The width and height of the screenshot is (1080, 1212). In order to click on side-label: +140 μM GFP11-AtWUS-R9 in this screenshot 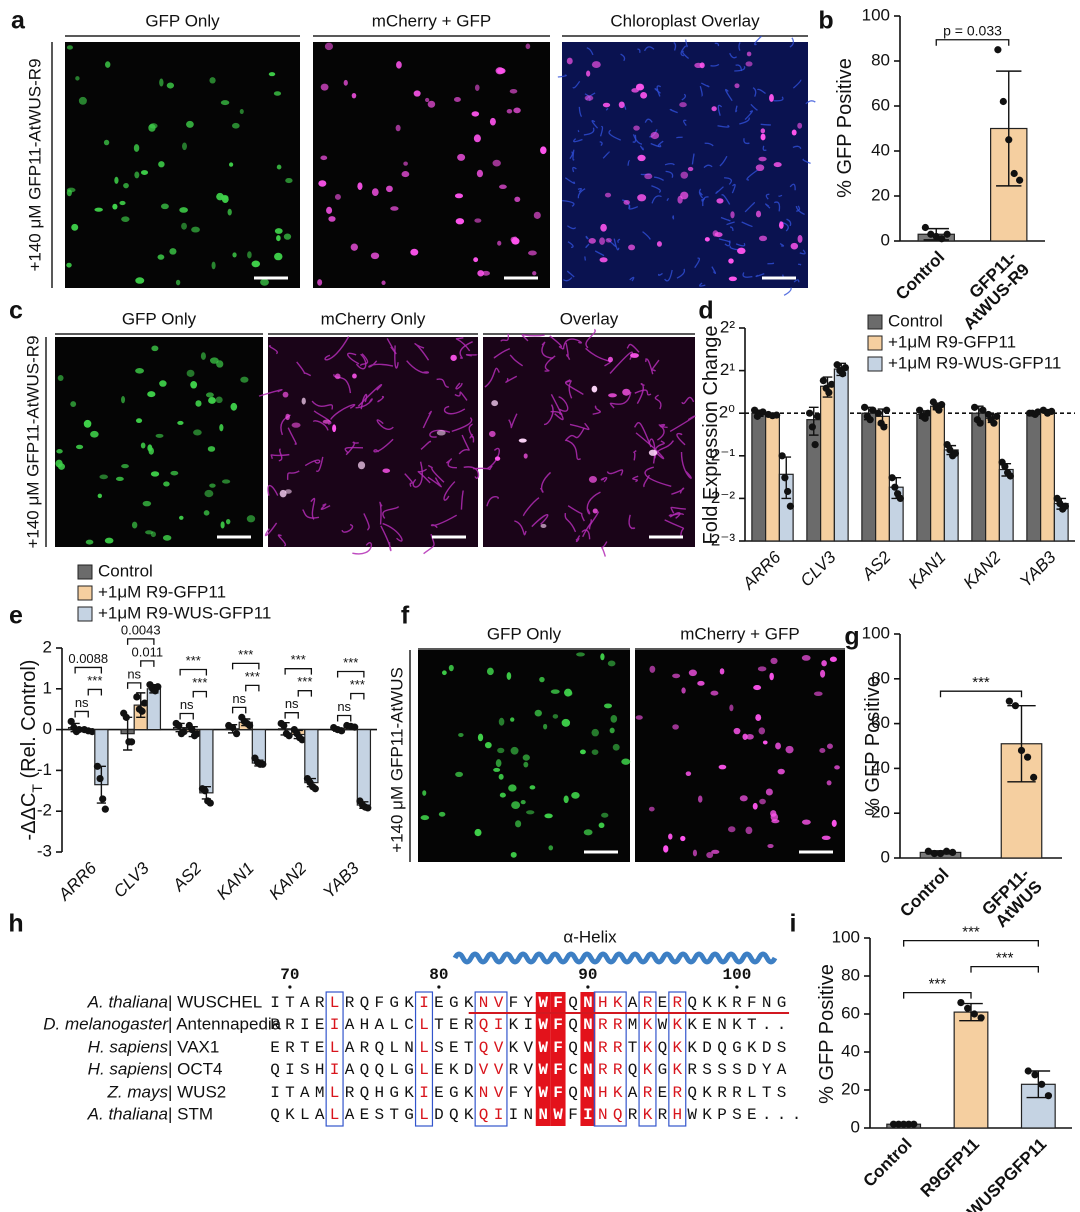, I will do `click(32, 441)`.